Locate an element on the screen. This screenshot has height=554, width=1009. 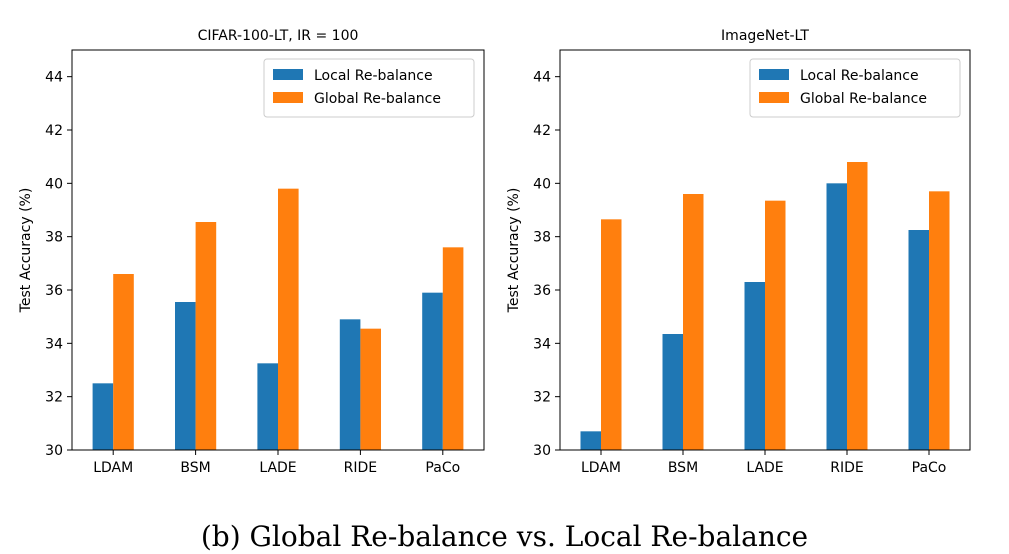
chart-title: ImageNet-LT is located at coordinates (765, 36).